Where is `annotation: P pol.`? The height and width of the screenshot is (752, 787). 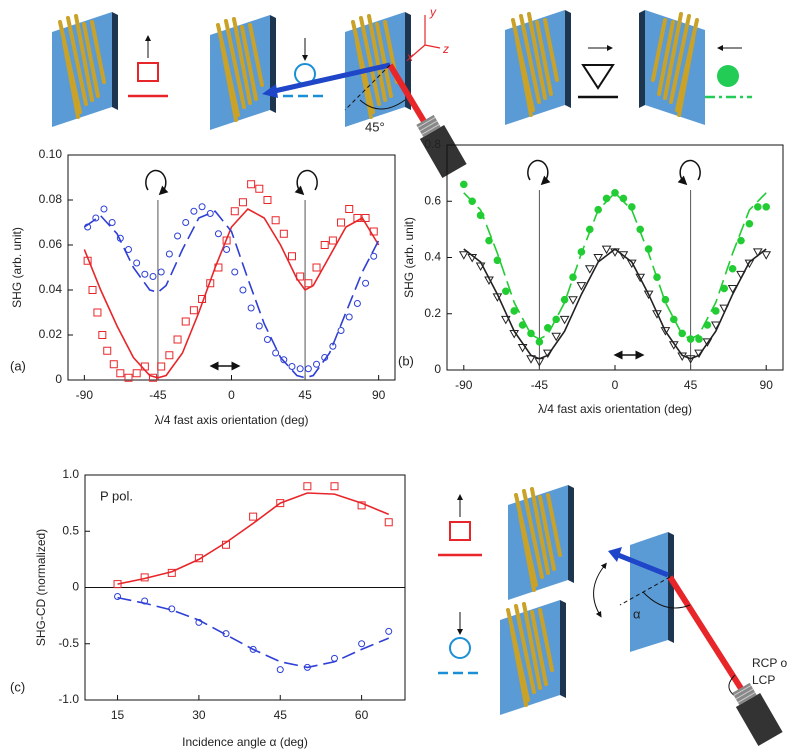 annotation: P pol. is located at coordinates (116, 495).